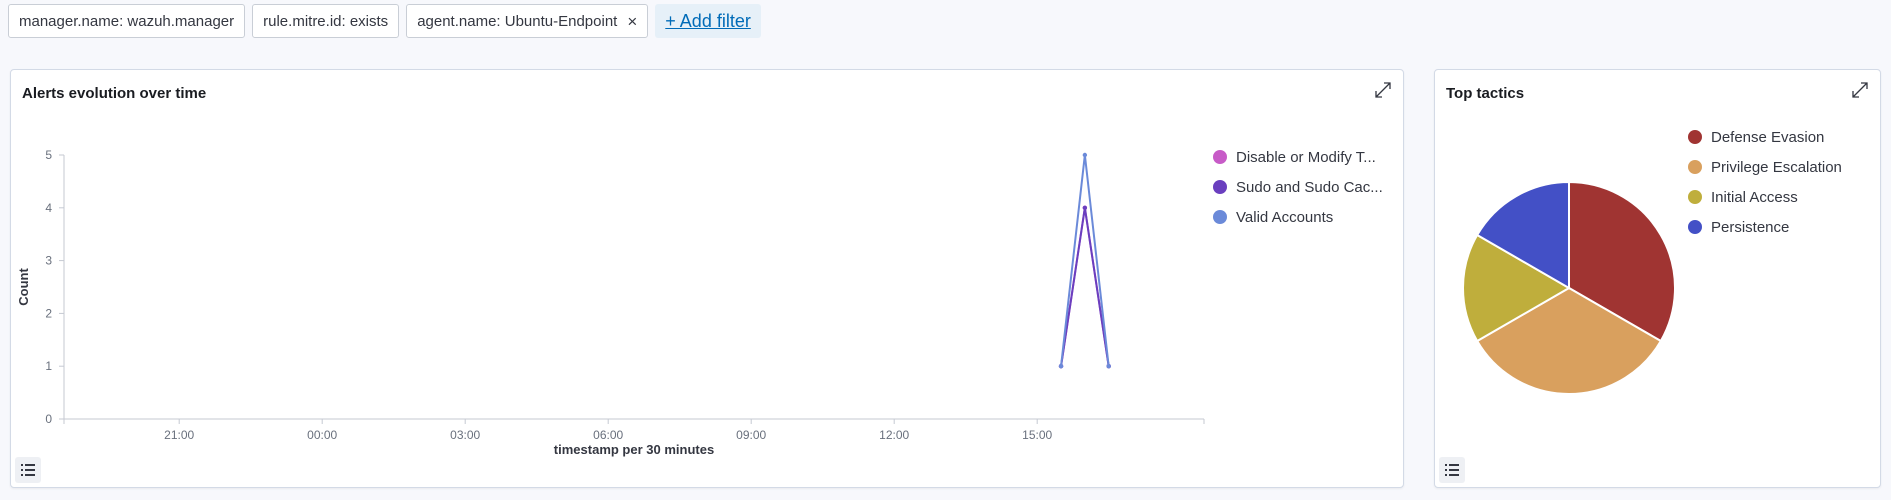  I want to click on series-line-valid-accounts, so click(1085, 260).